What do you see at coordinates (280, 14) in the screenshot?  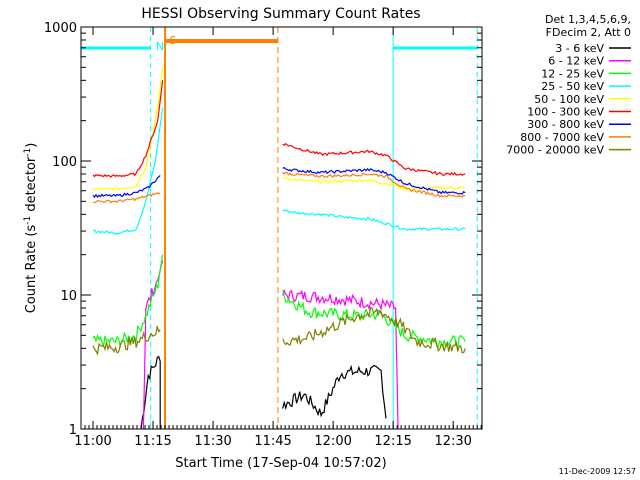 I see `chart-title: HESSI Observing Summary Count Rates` at bounding box center [280, 14].